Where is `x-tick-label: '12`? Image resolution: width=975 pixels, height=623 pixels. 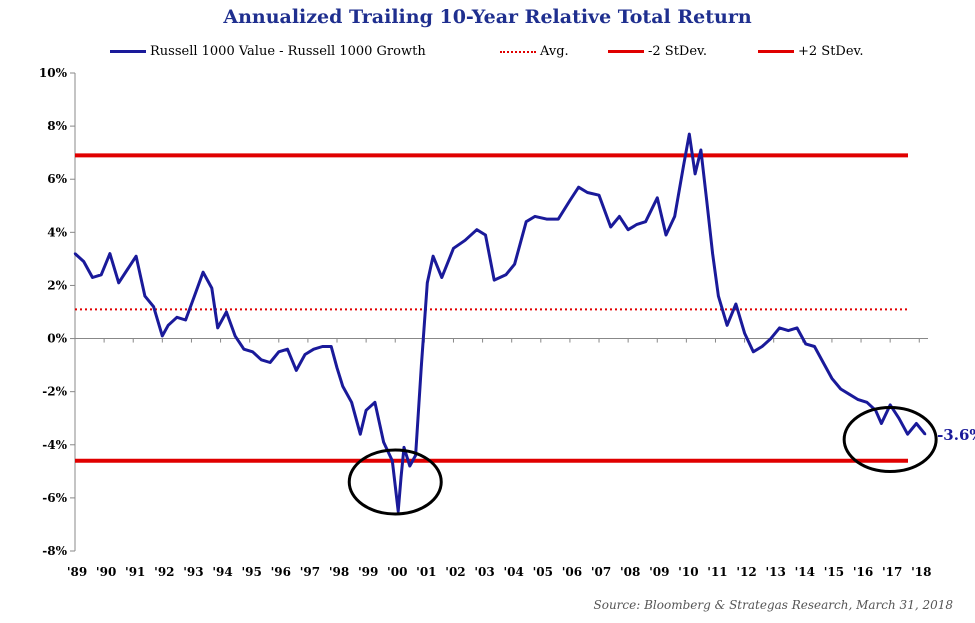 x-tick-label: '12 is located at coordinates (746, 572).